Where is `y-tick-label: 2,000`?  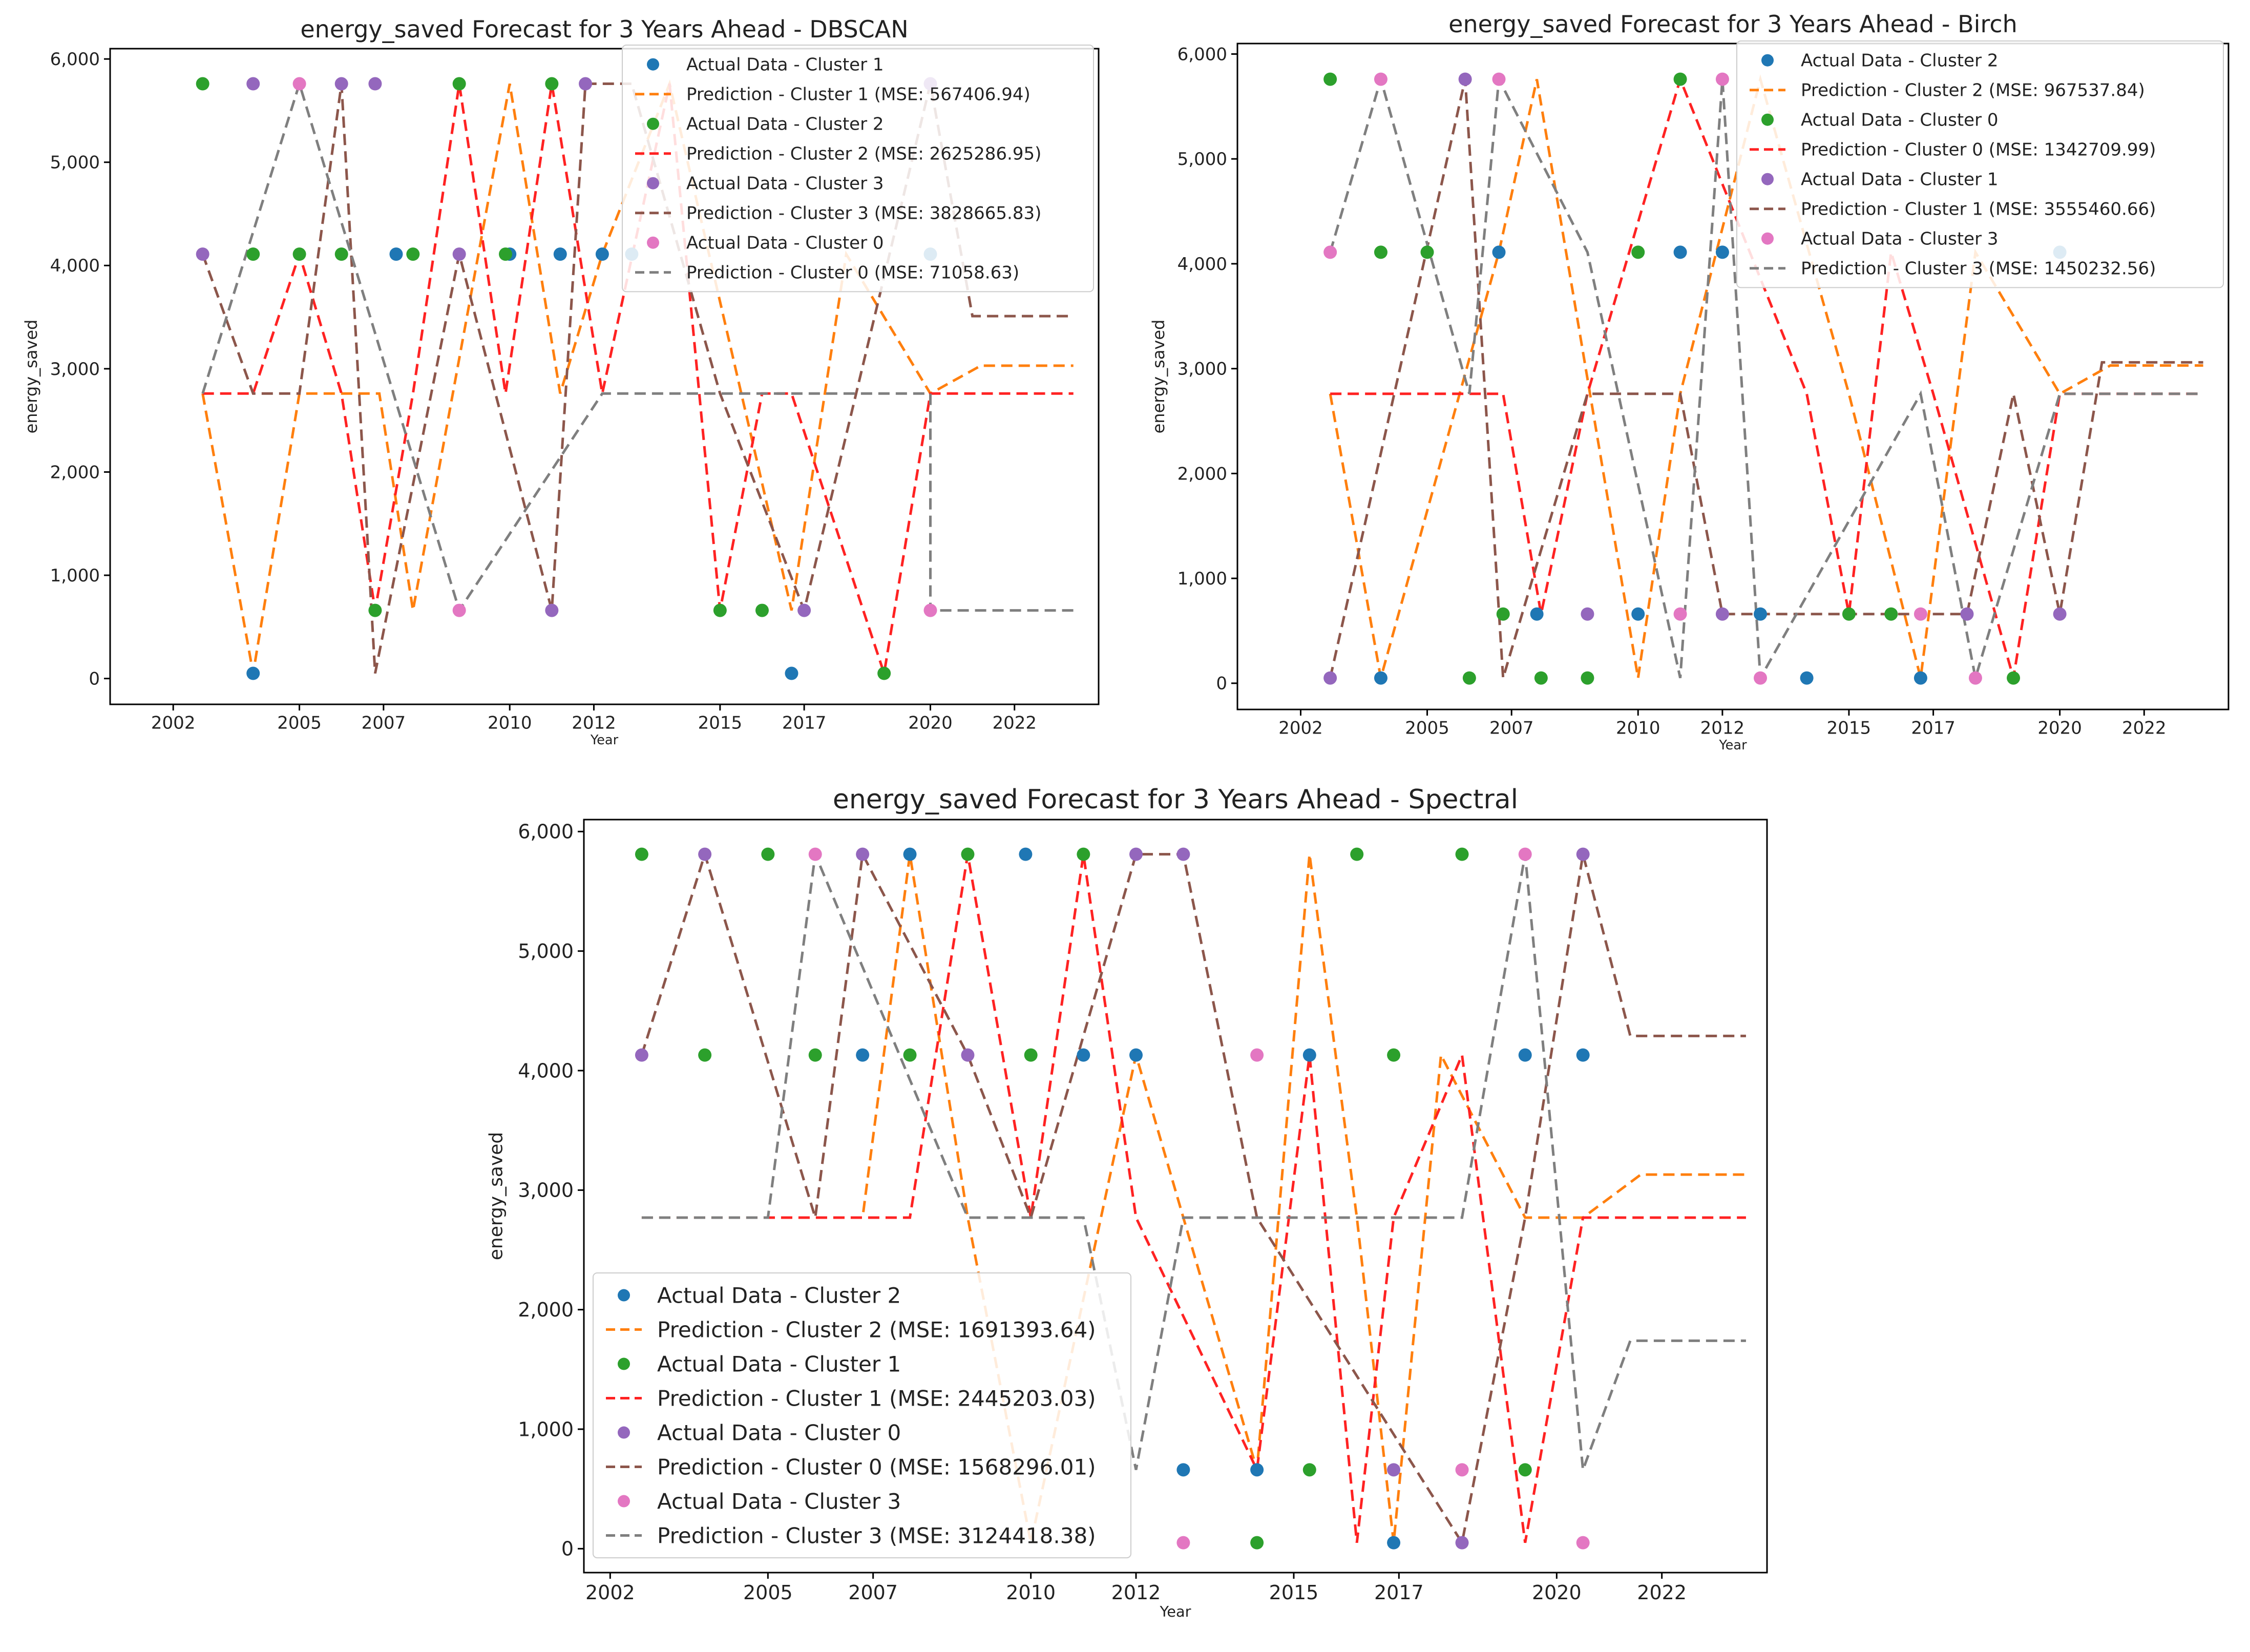 y-tick-label: 2,000 is located at coordinates (546, 1310).